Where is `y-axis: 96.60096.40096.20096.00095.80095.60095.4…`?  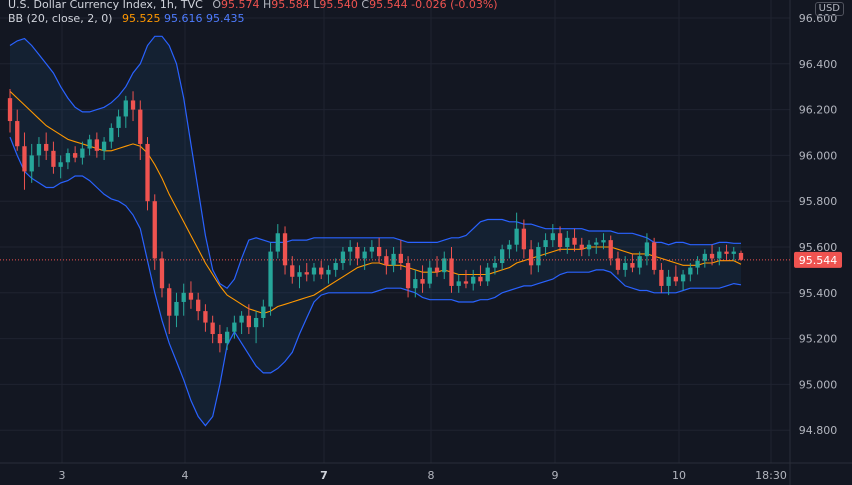
y-axis: 96.60096.40096.20096.00095.80095.60095.4… is located at coordinates (818, 224).